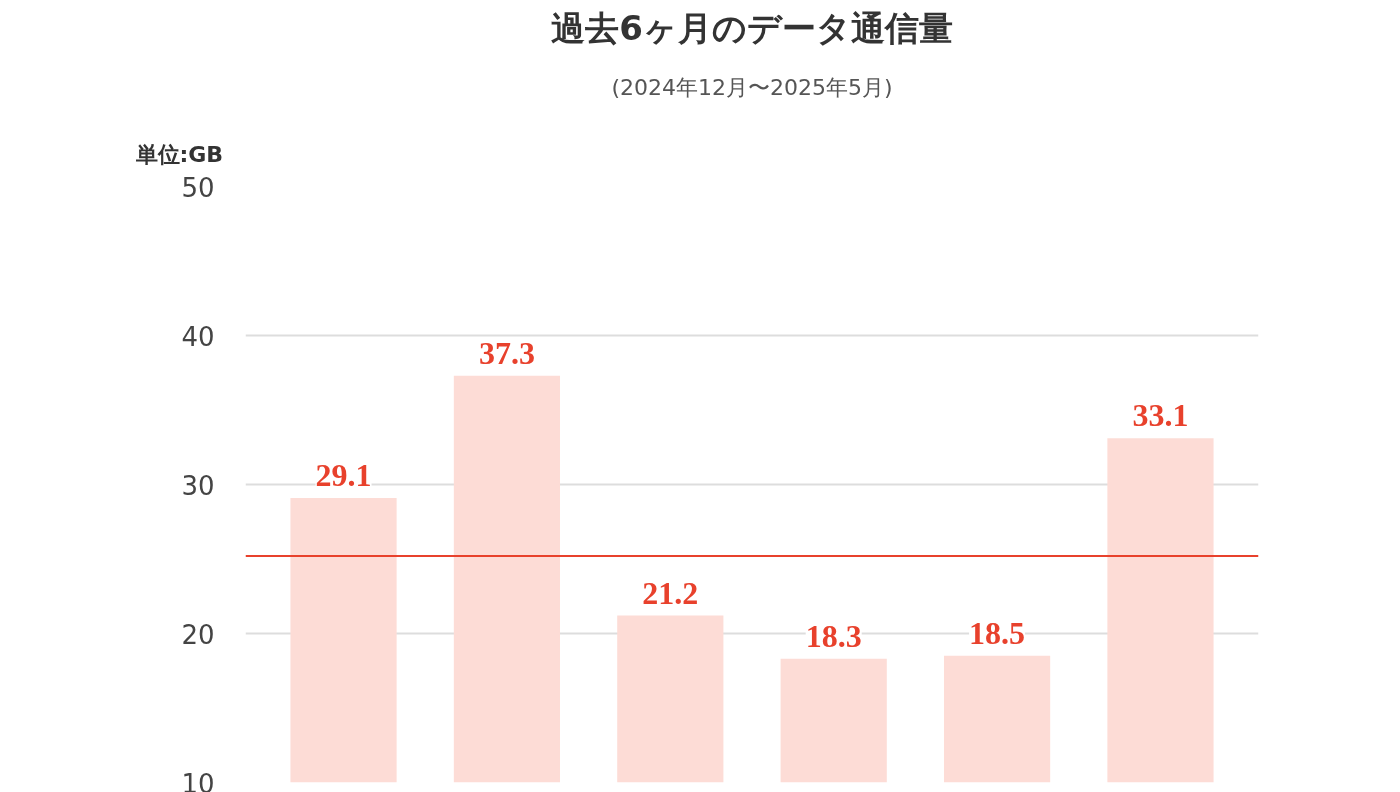 The image size is (1400, 792). I want to click on chart-title: 過去6ヶ月のデータ通信量, so click(752, 27).